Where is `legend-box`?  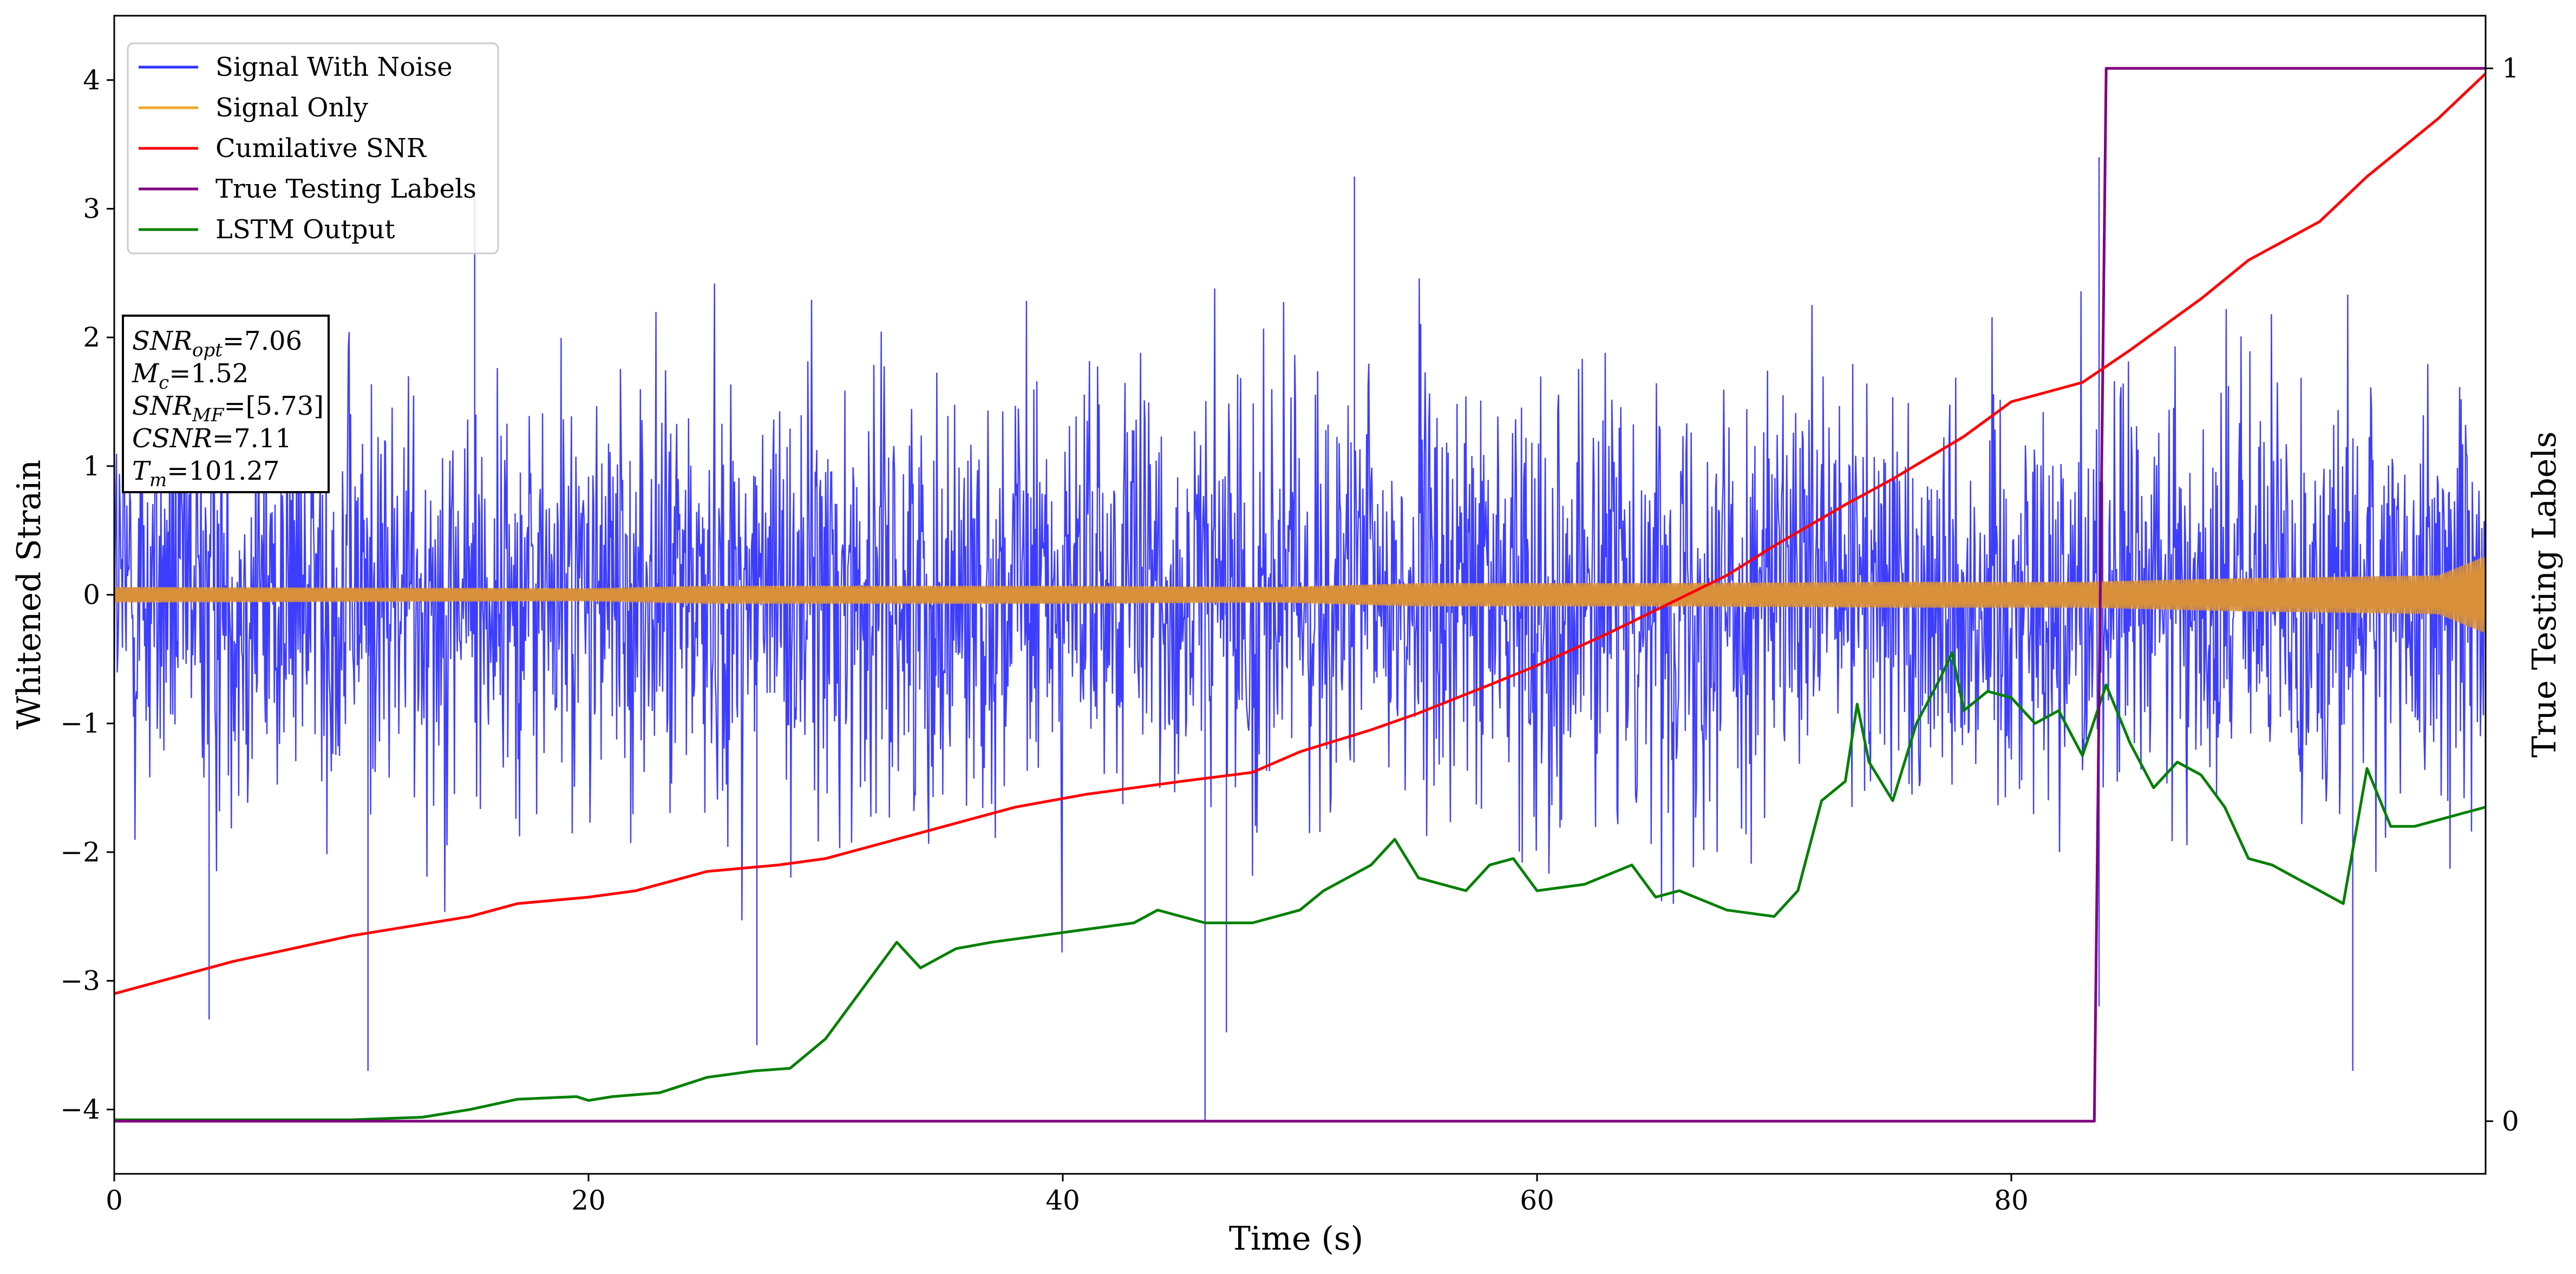 legend-box is located at coordinates (313, 148).